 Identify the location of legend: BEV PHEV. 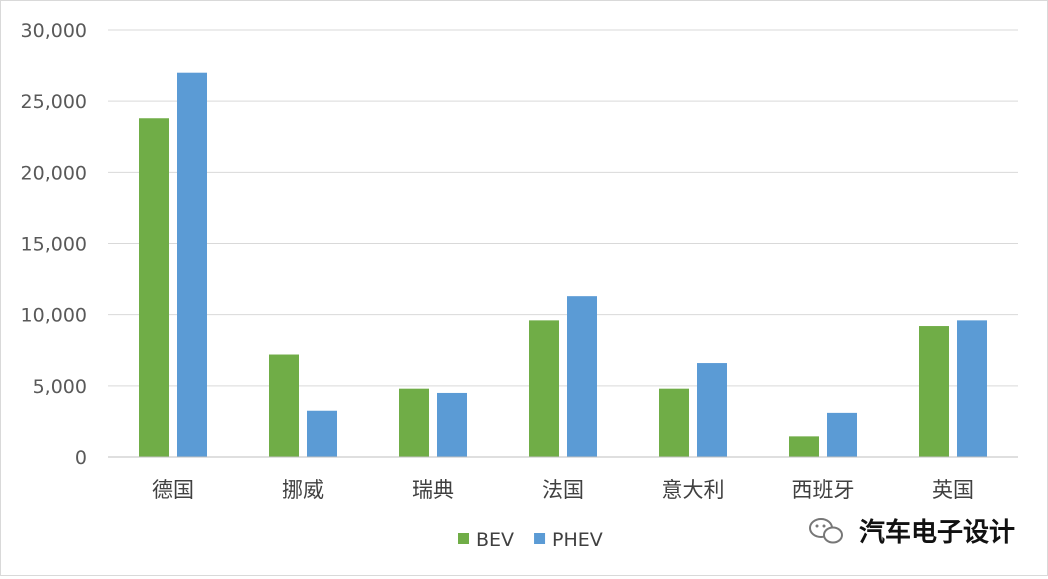
(530, 540).